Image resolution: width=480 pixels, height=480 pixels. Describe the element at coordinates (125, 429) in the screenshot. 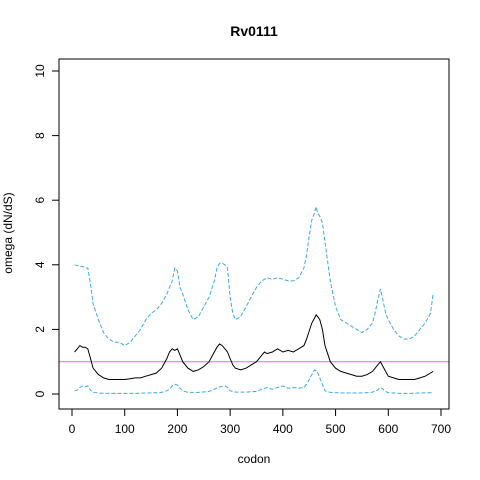

I see `x-tick-label: 100` at that location.